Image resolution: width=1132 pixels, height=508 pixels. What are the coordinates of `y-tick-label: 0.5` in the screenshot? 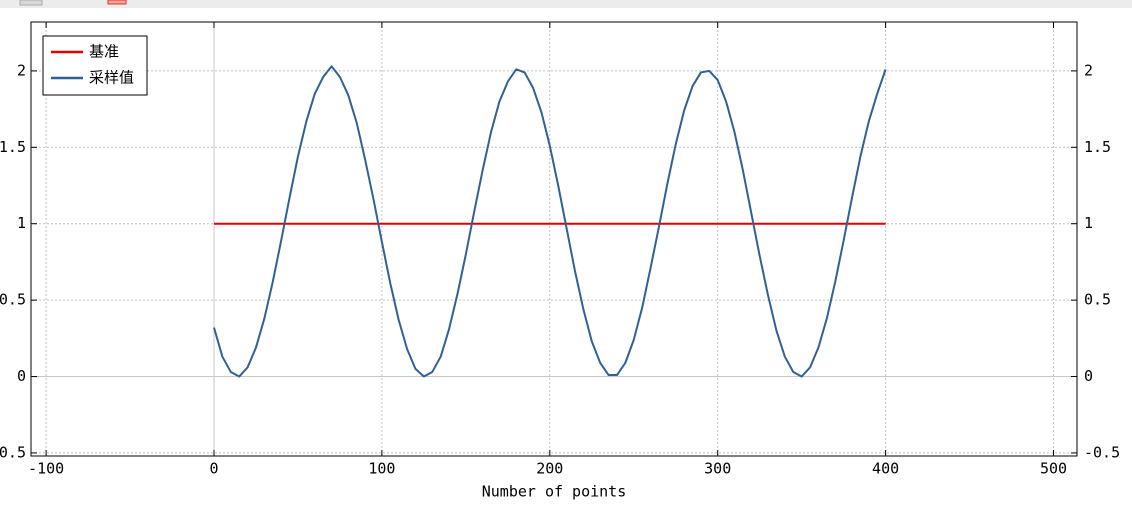 It's located at (13, 300).